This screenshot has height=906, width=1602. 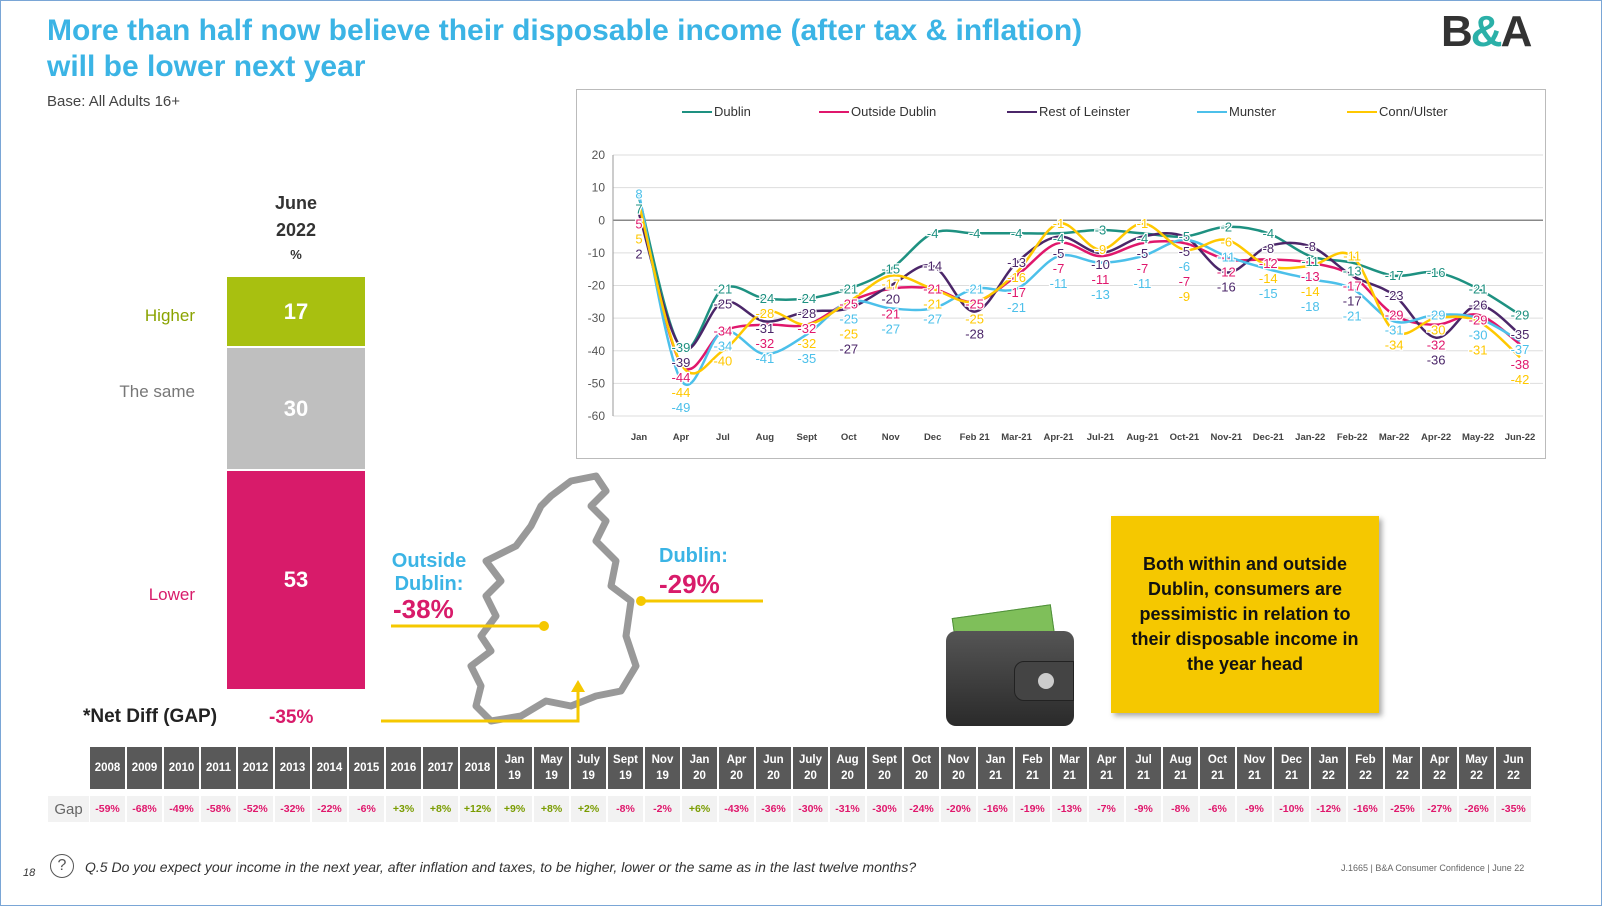 I want to click on gap-column: Oct 21 -6%, so click(x=1217, y=784).